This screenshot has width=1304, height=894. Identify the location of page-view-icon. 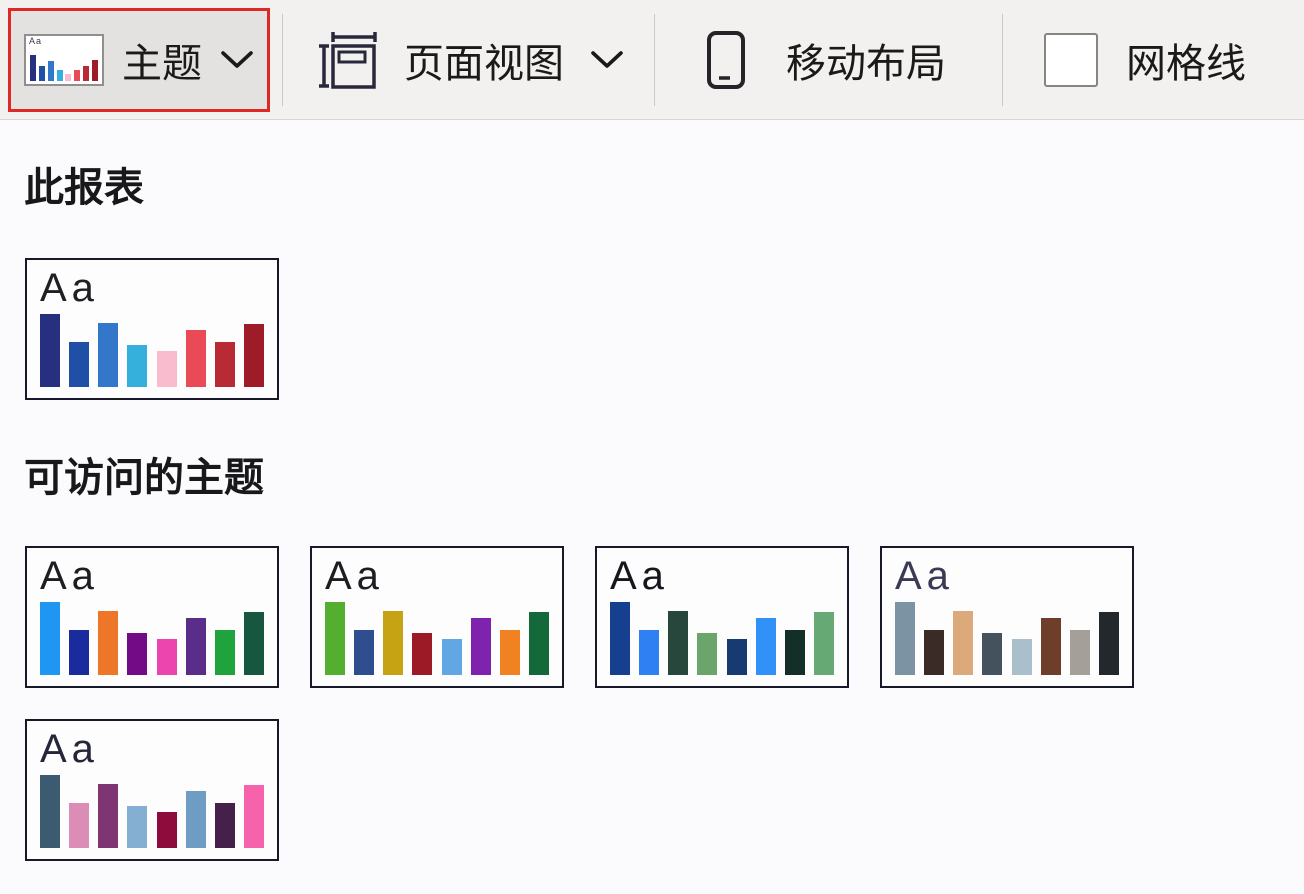
(348, 60).